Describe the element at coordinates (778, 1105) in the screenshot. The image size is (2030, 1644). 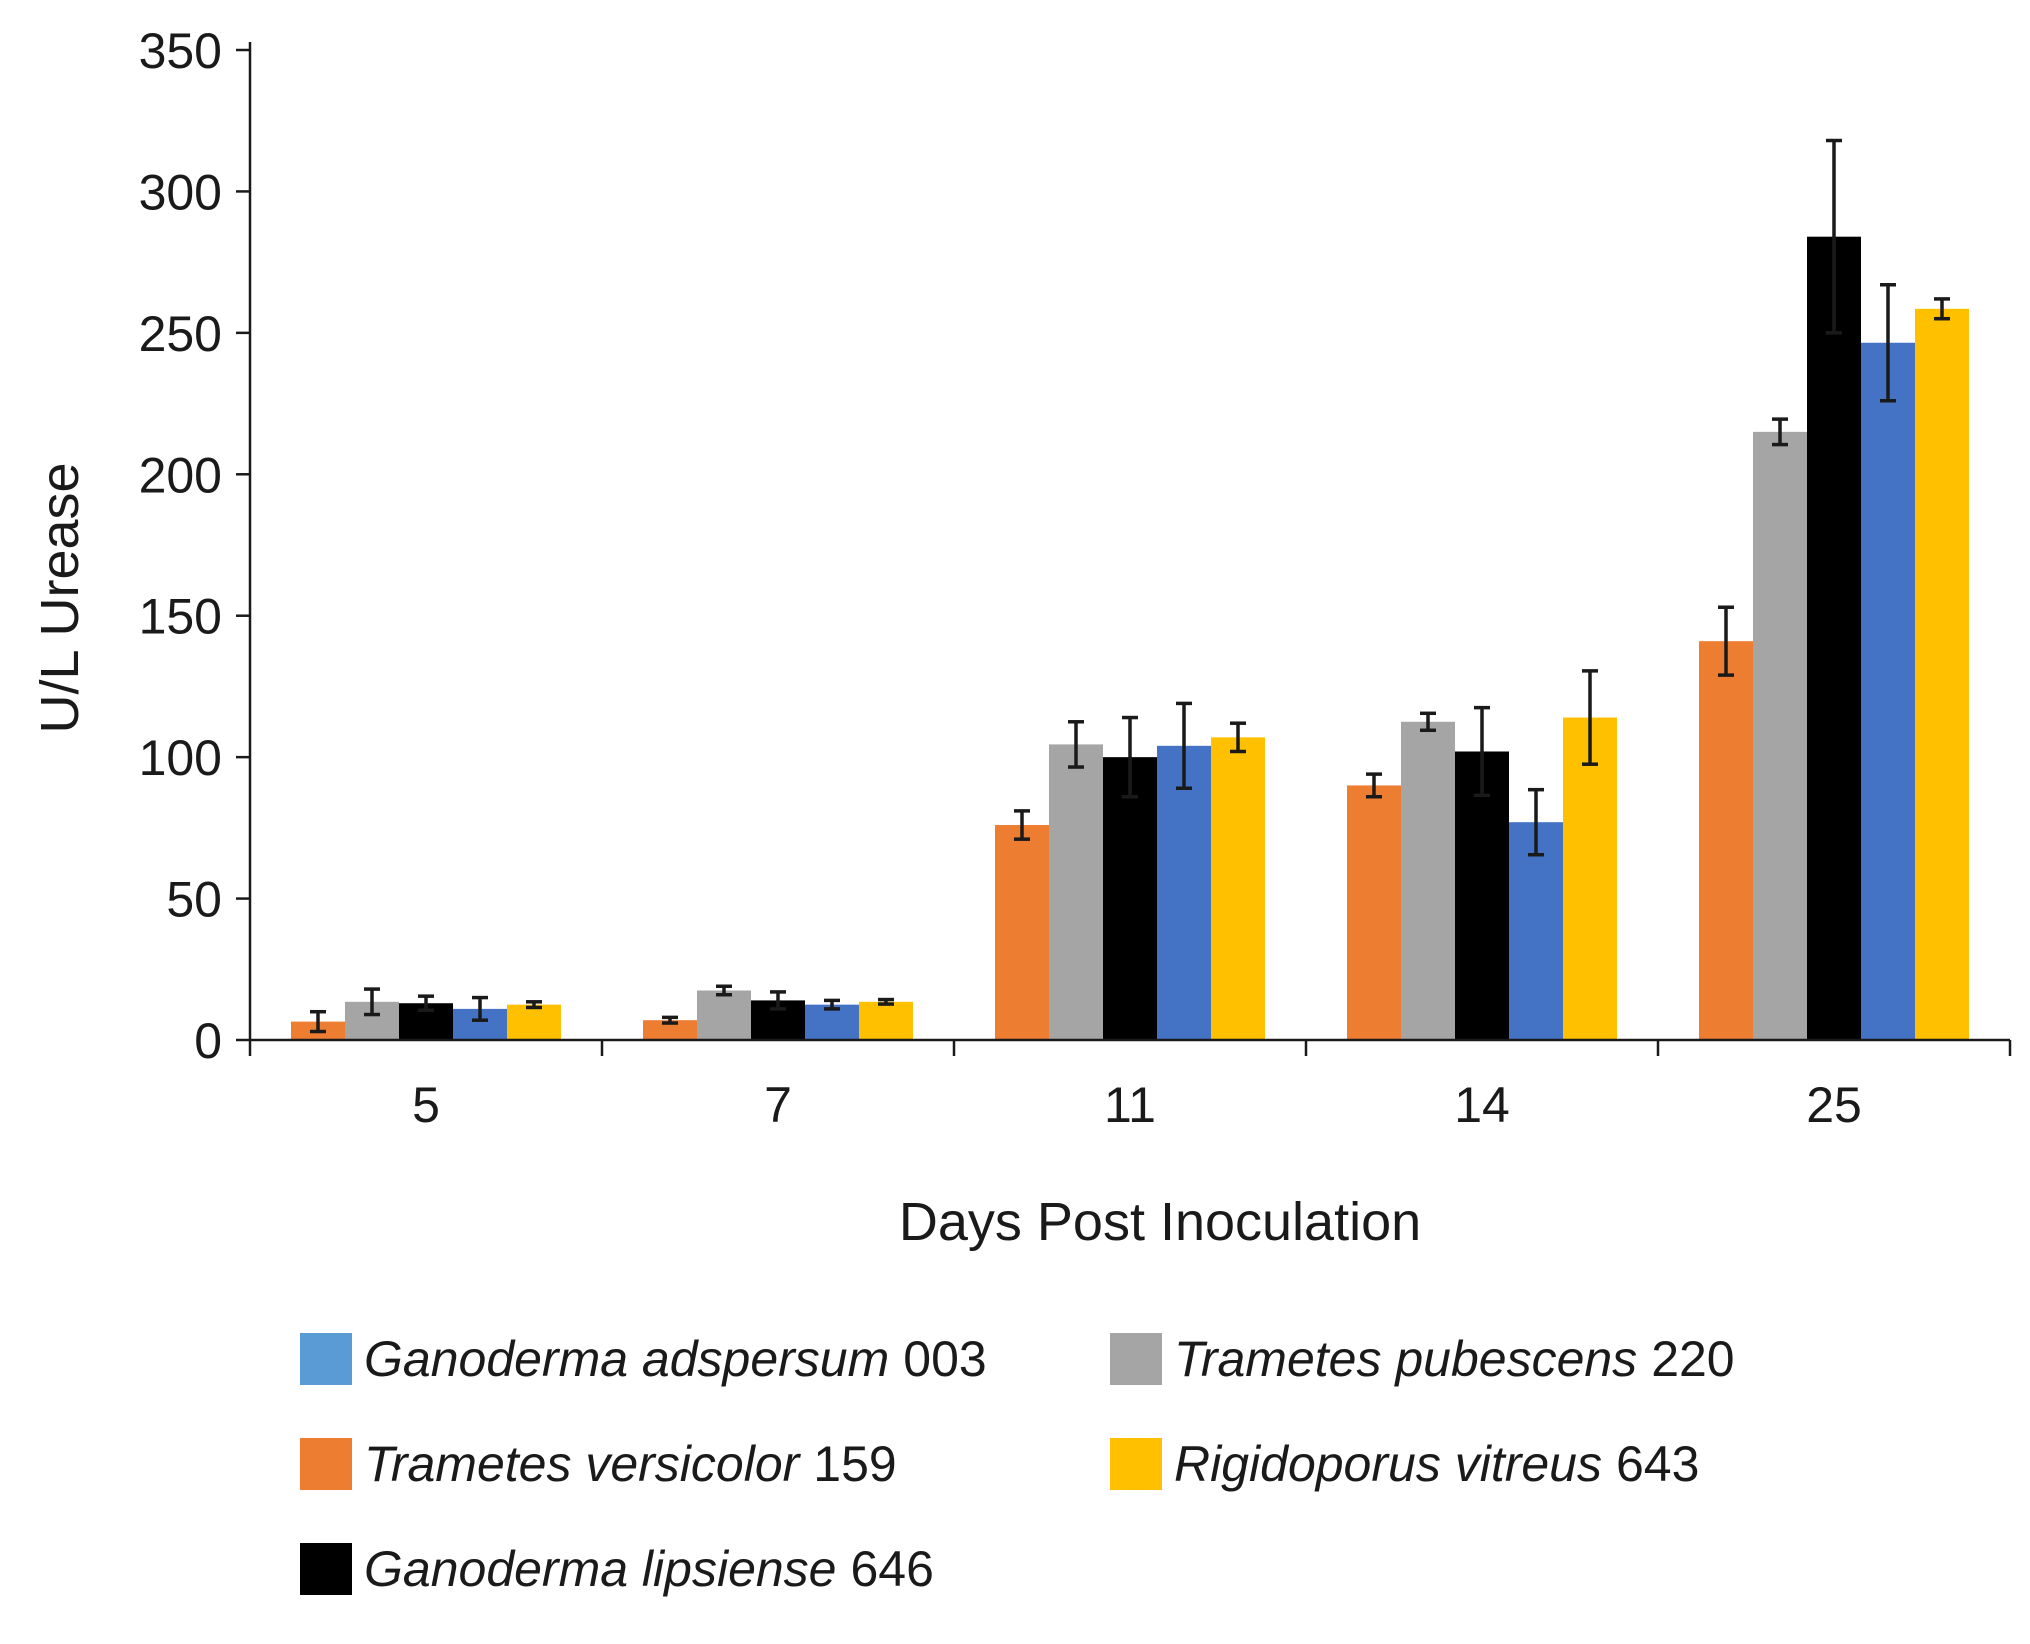
I see `x-tick-label: 7` at that location.